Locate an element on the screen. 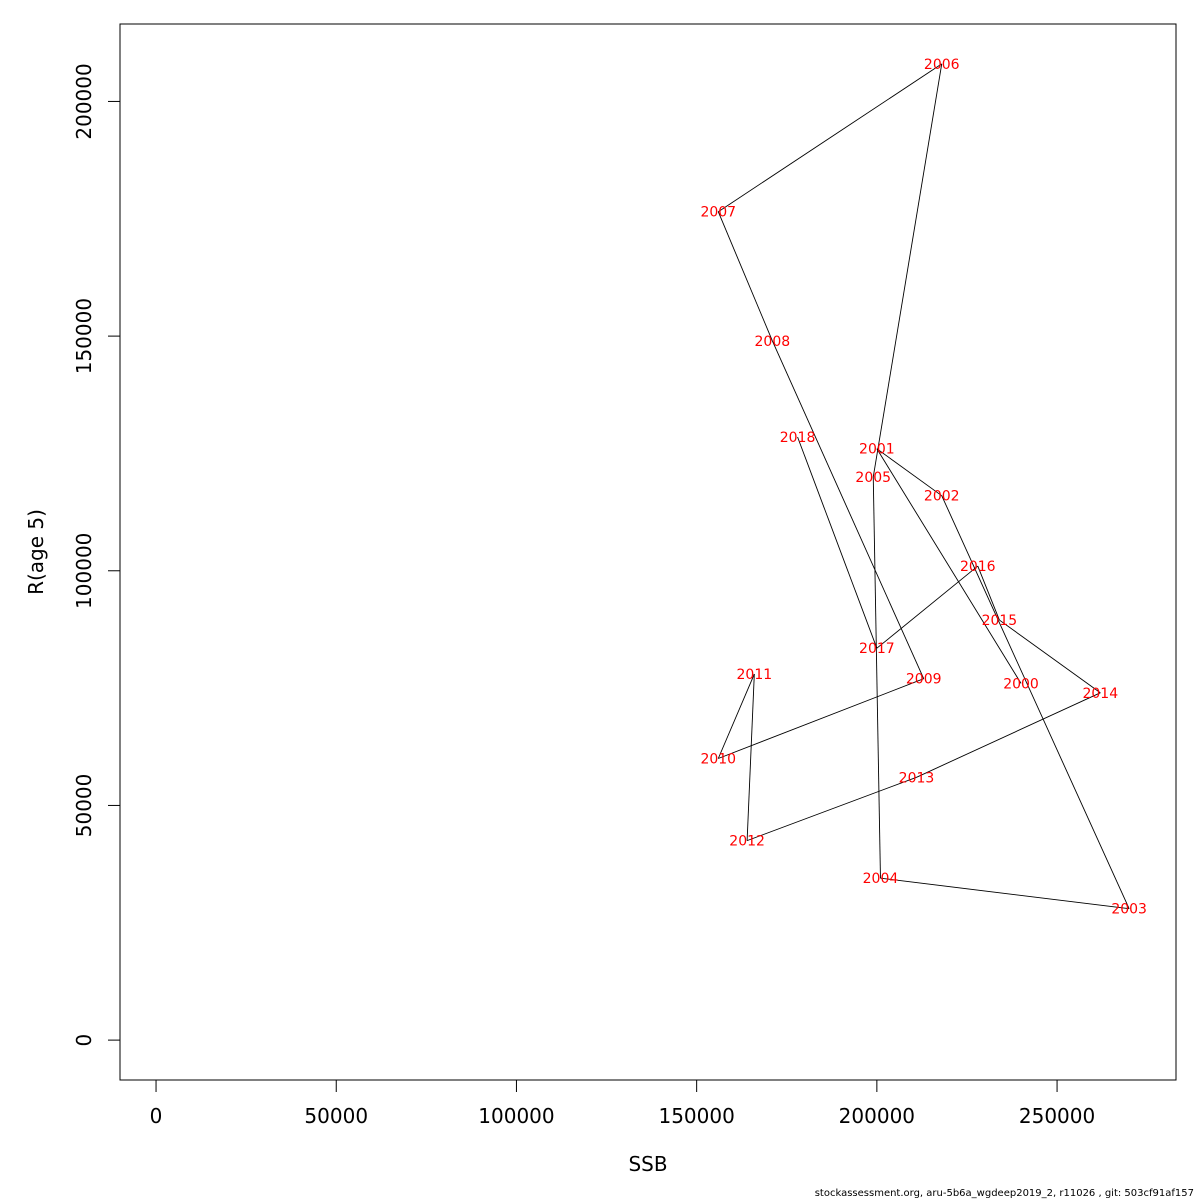 The width and height of the screenshot is (1200, 1200). y-axis: 0 50000 100000 150000 200000 is located at coordinates (96, 555).